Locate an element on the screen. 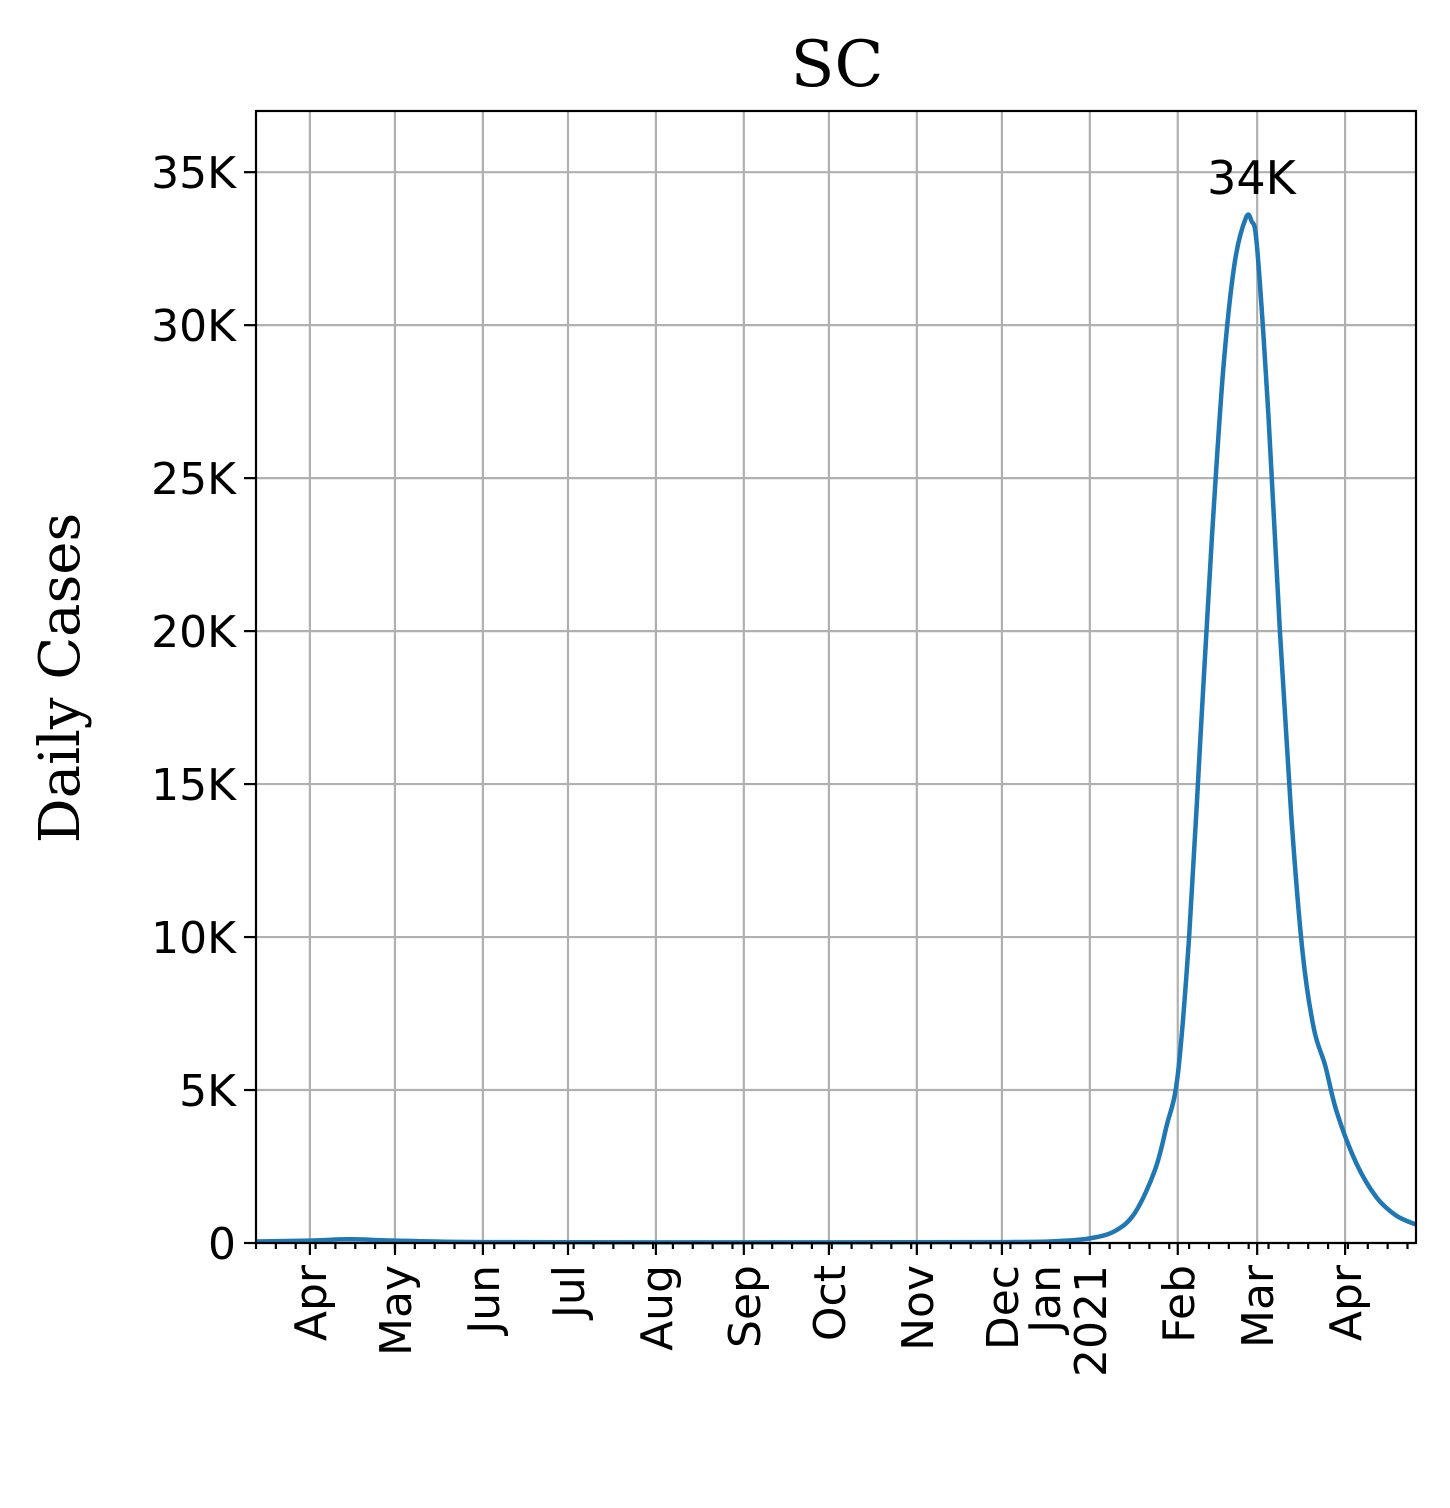 This screenshot has width=1450, height=1508. x-tick-label: Jul is located at coordinates (569, 1293).